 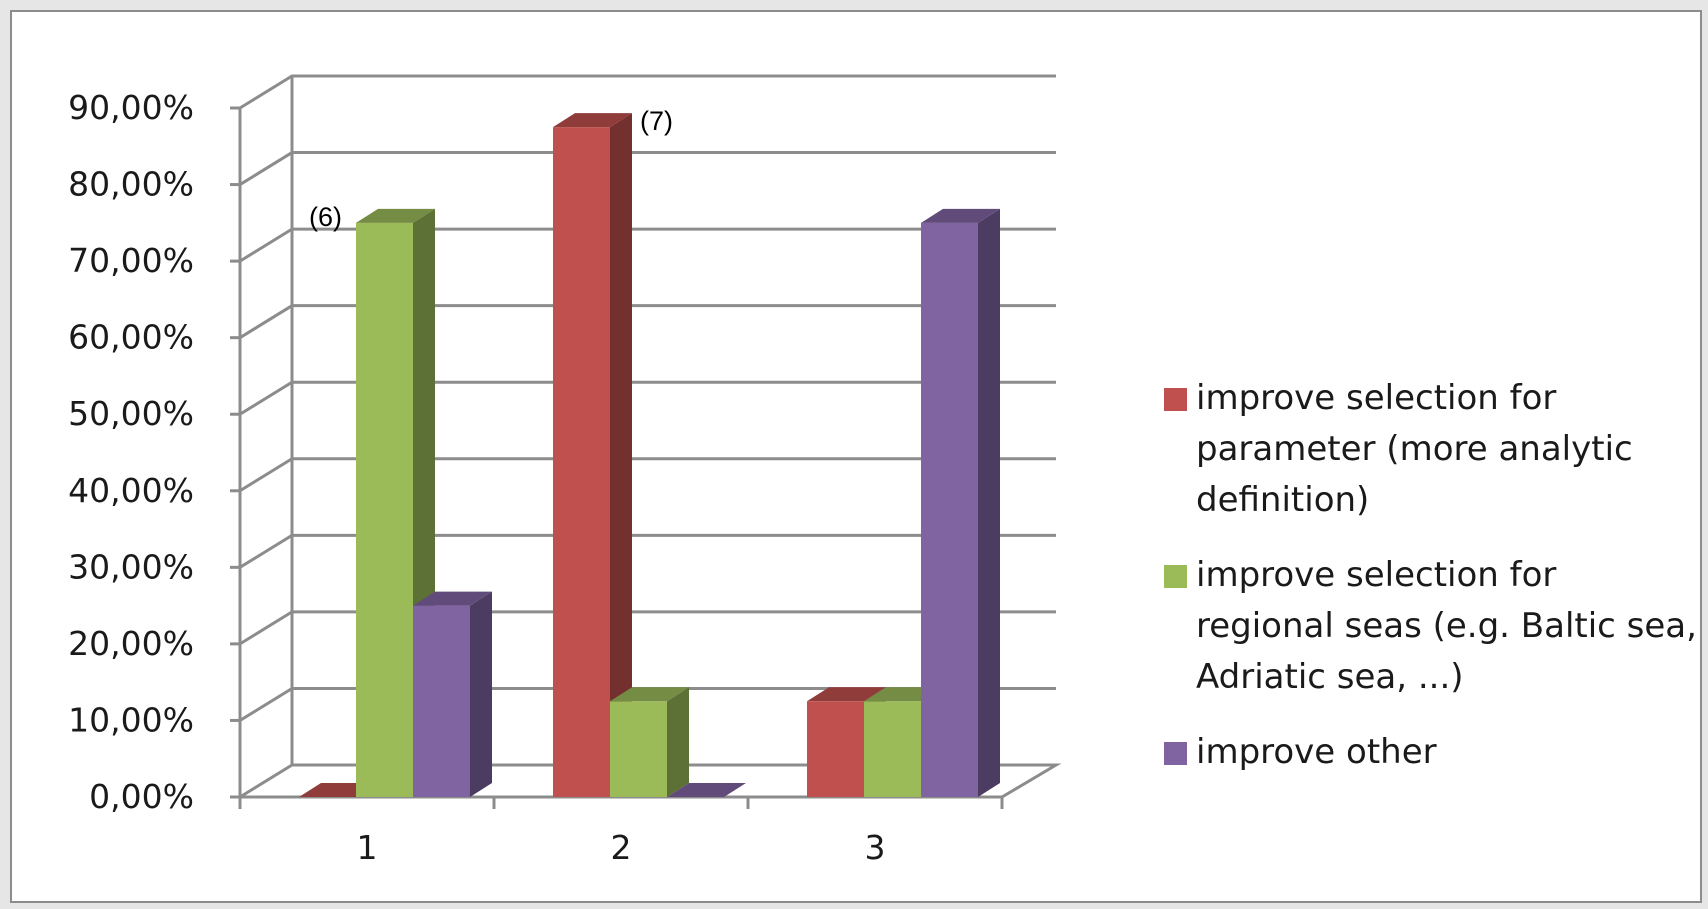 I want to click on data-annotation: (6), so click(x=325, y=217).